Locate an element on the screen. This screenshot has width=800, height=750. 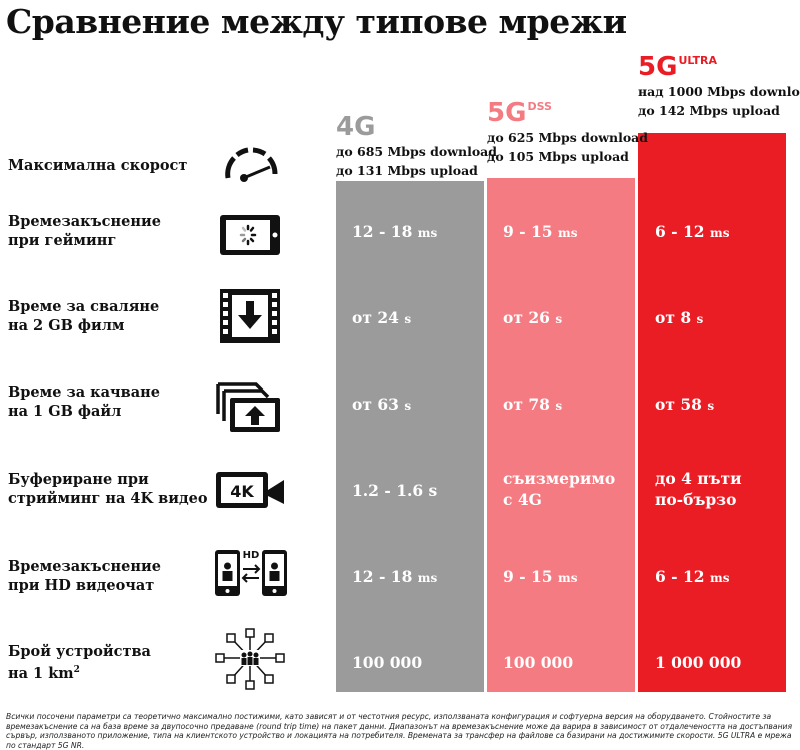
value-4g-upload: от 63 s is located at coordinates (382, 404).